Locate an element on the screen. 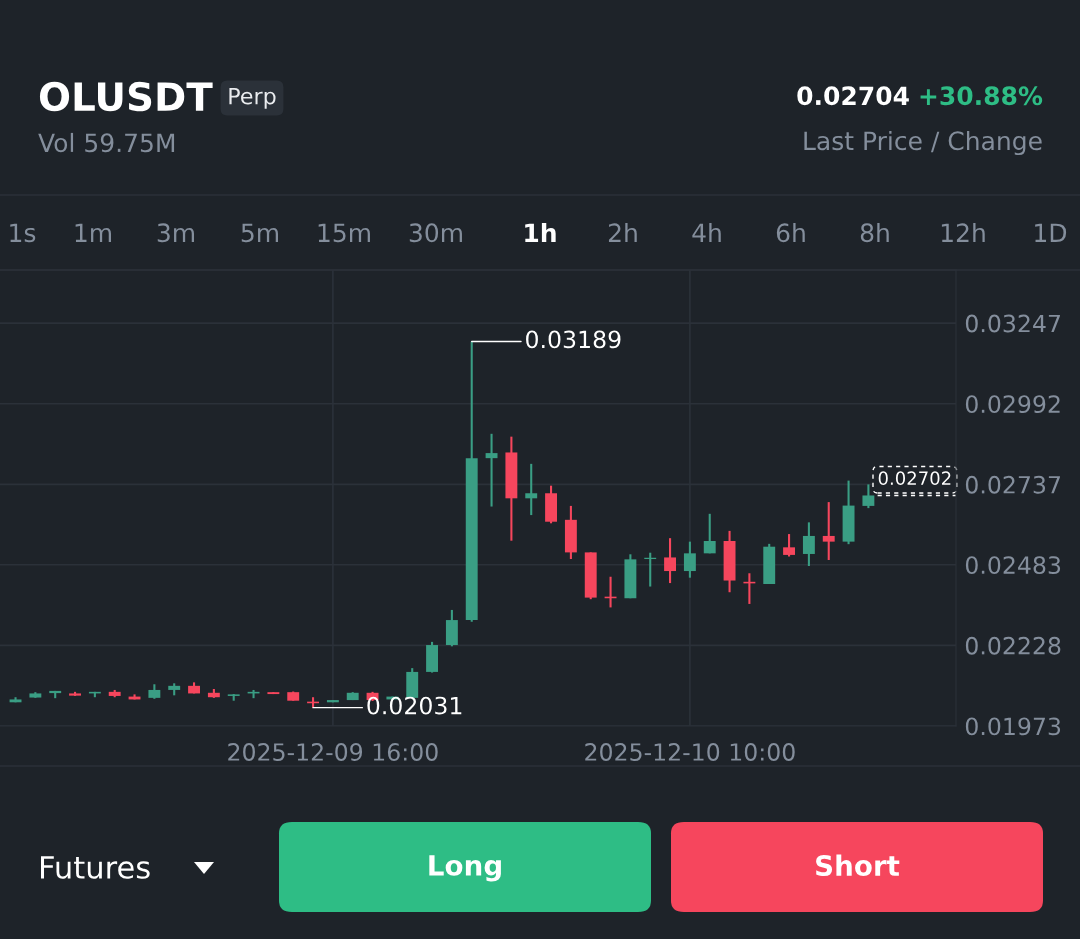 This screenshot has height=939, width=1080. text: 15m is located at coordinates (344, 233).